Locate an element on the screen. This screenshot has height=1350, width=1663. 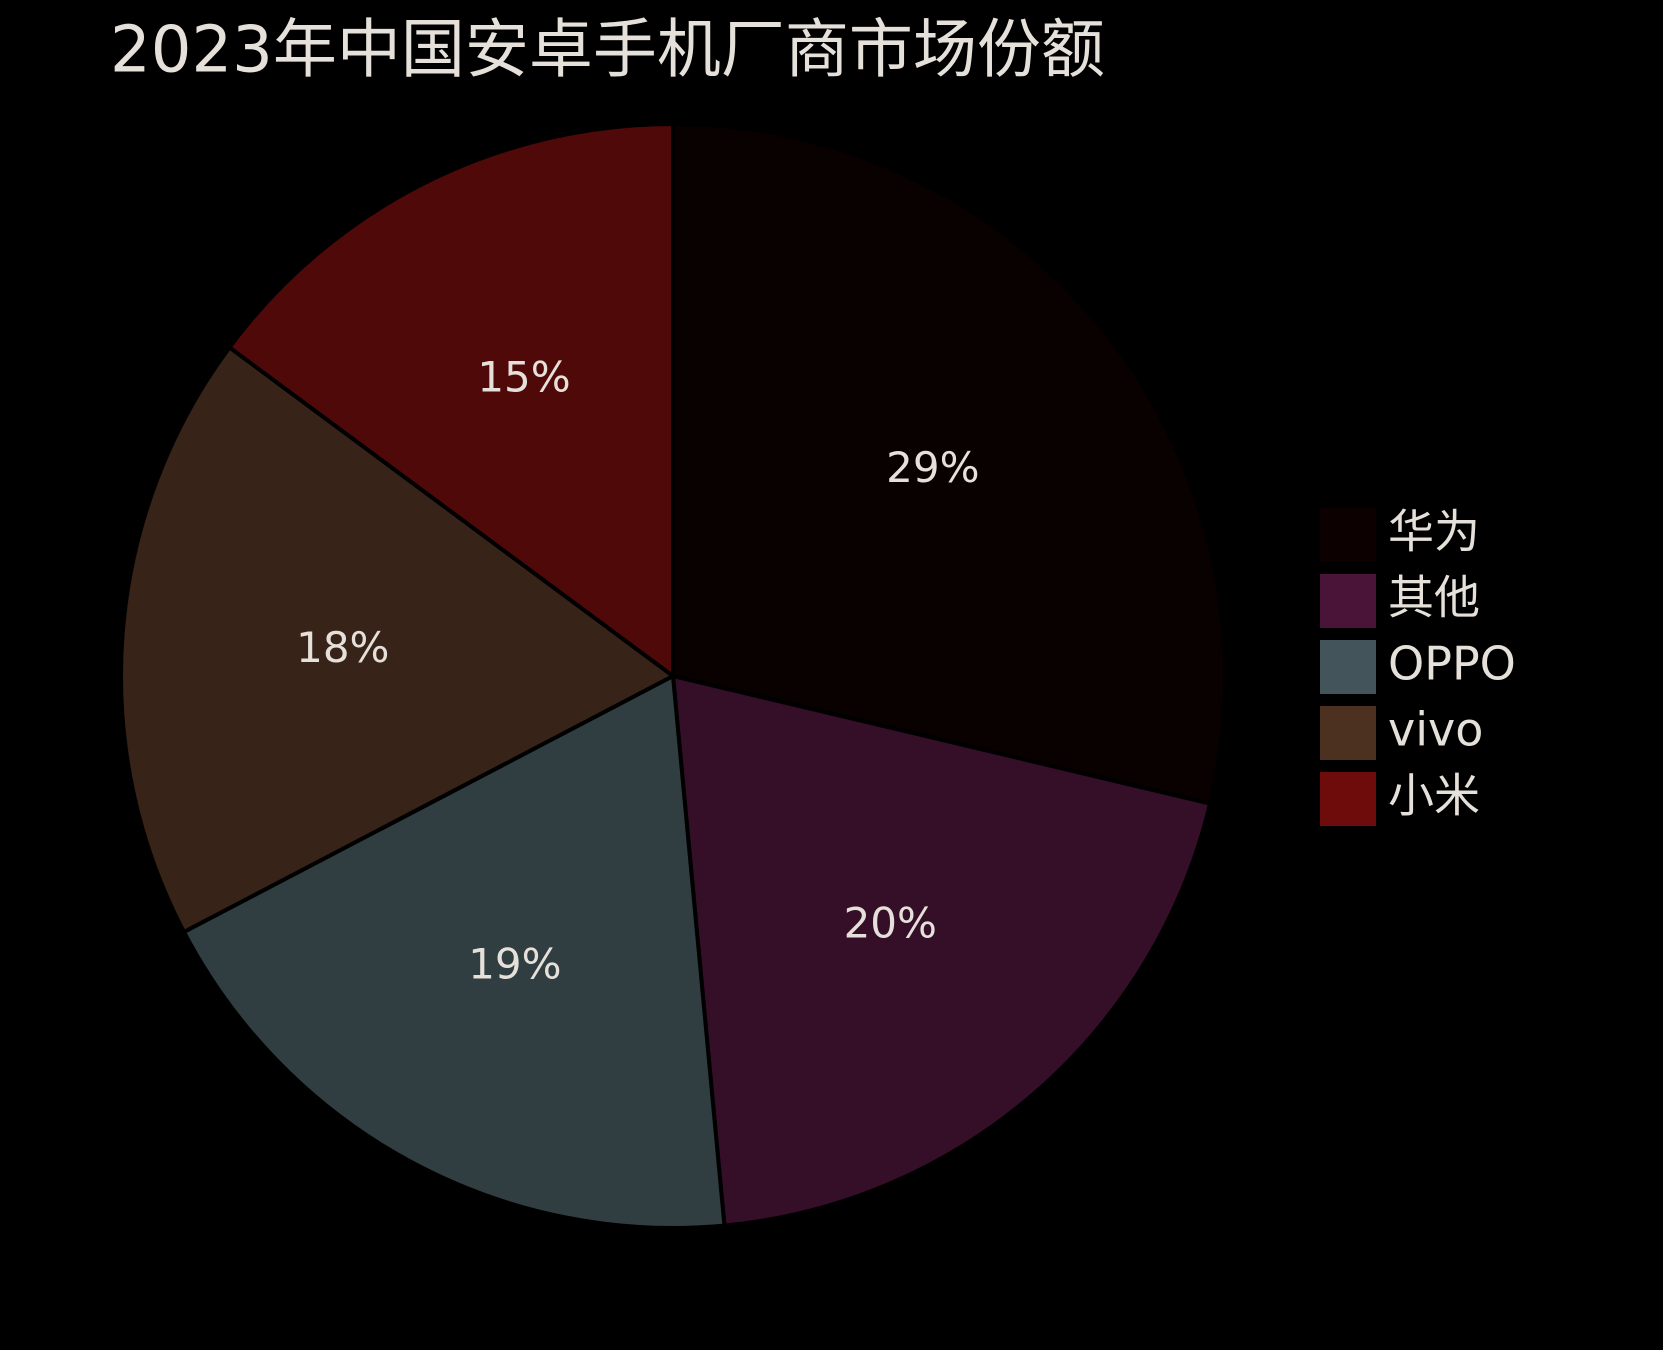
legend-label: 华为 is located at coordinates (1434, 532).